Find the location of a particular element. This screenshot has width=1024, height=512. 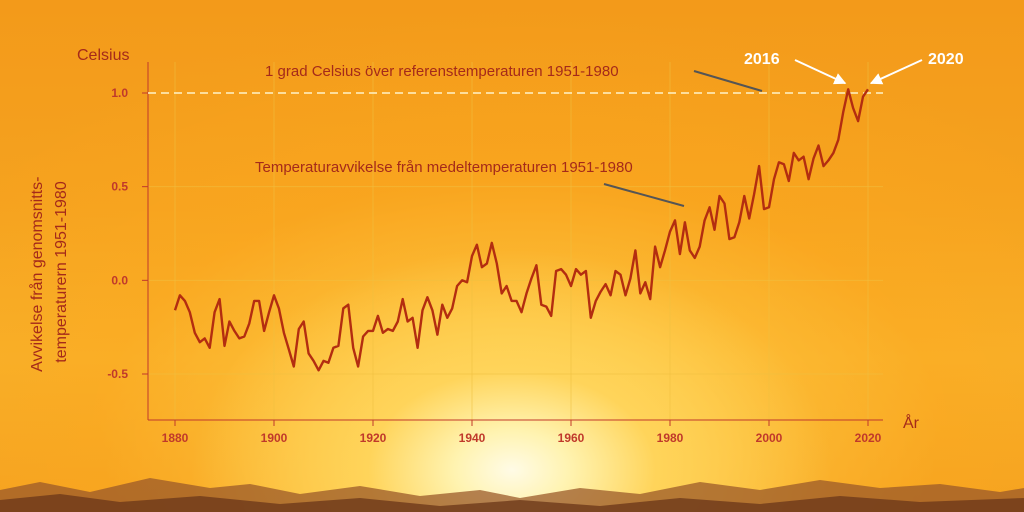

y-axis-unit-label: Celsius is located at coordinates (103, 55).